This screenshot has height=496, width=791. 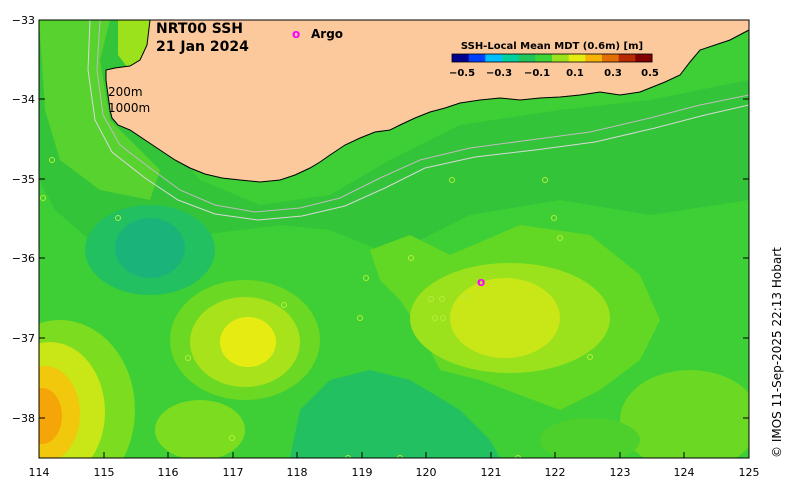 I want to click on warm-eddy-east-inner, so click(x=505, y=318).